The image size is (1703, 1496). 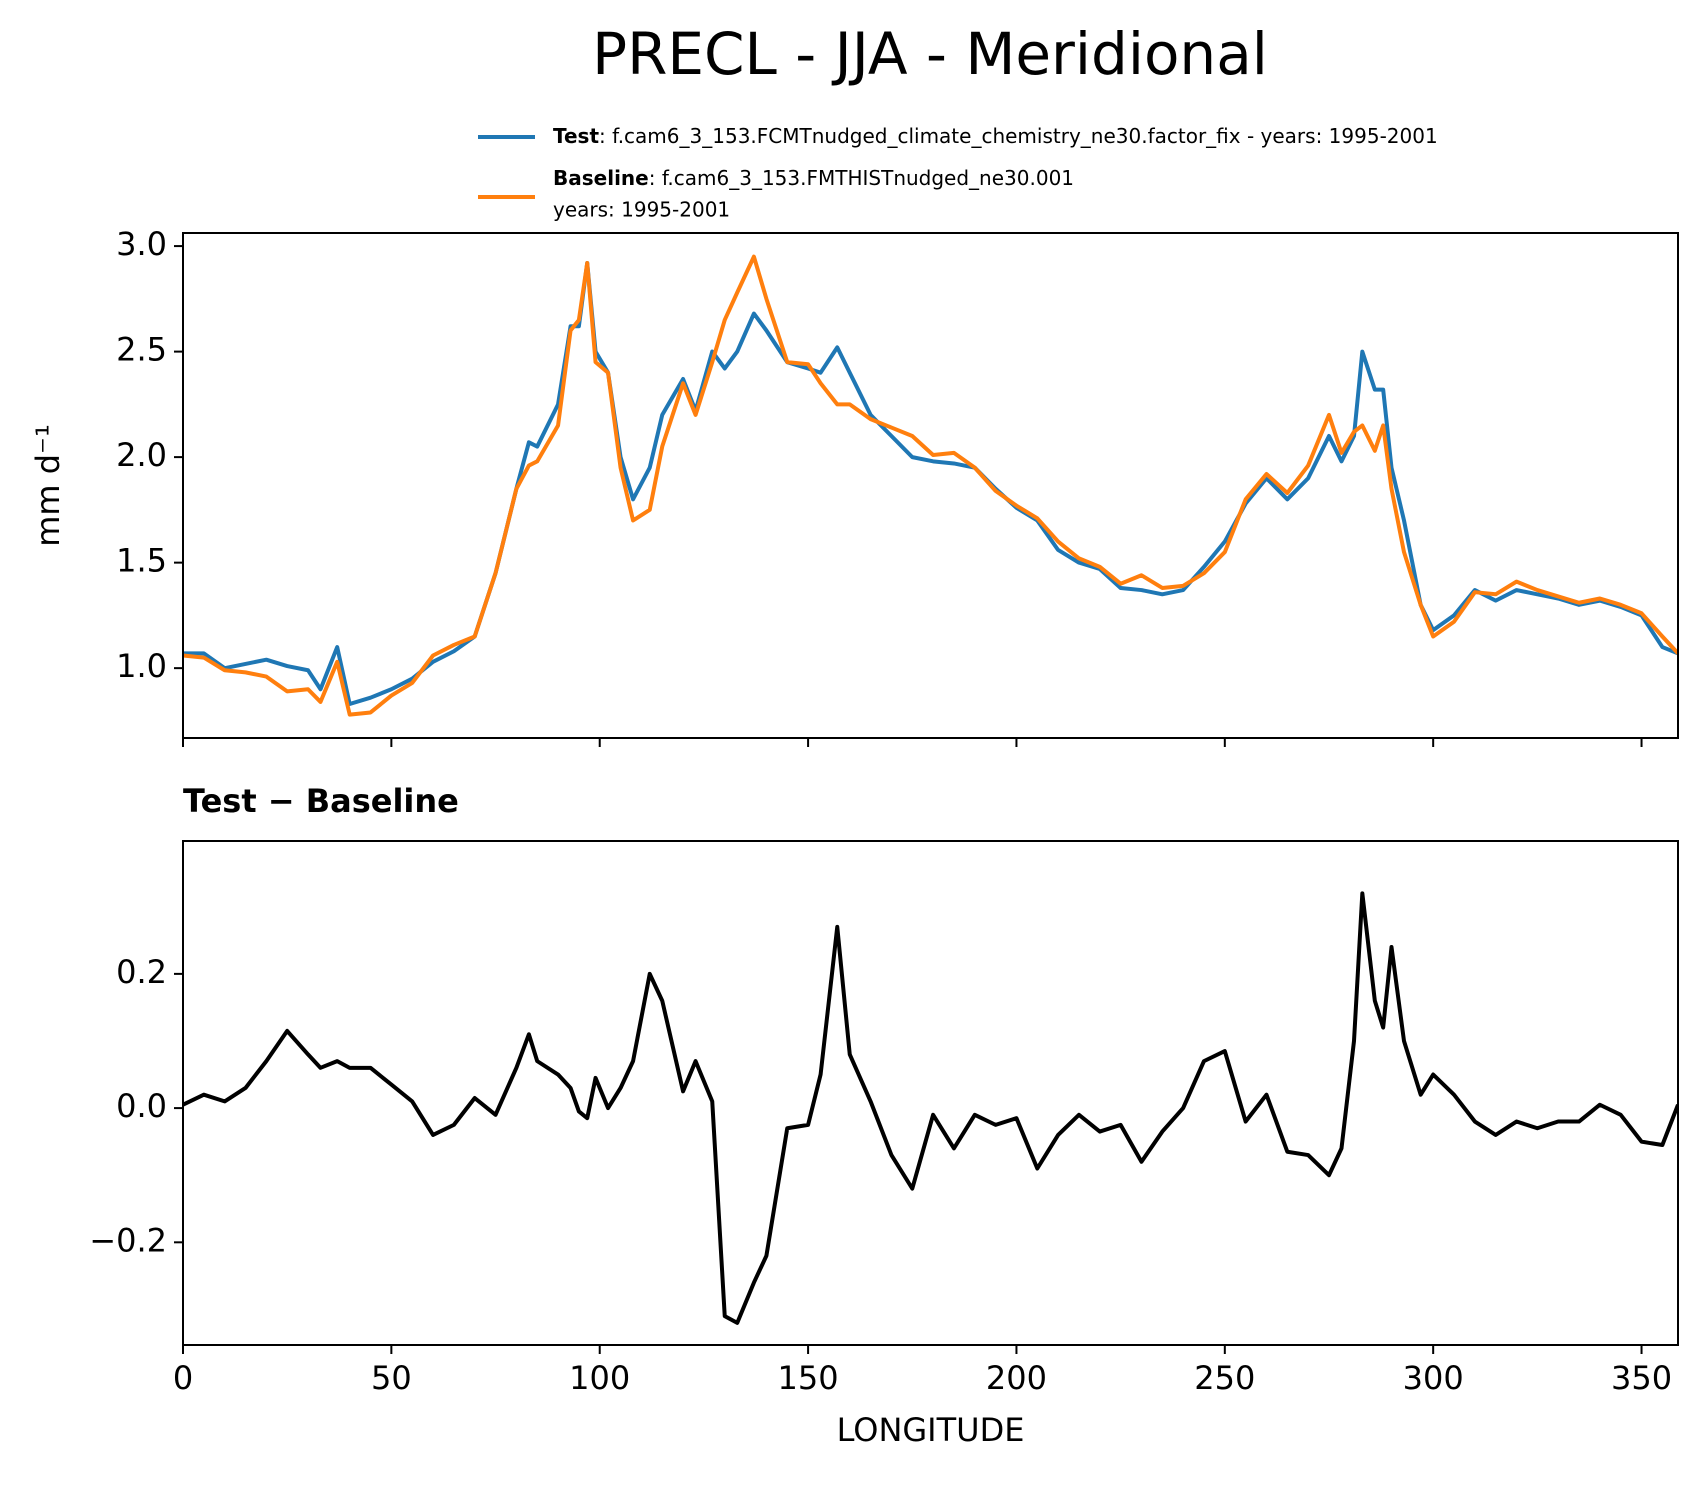 I want to click on y-tick-label: −0.2, so click(x=128, y=1240).